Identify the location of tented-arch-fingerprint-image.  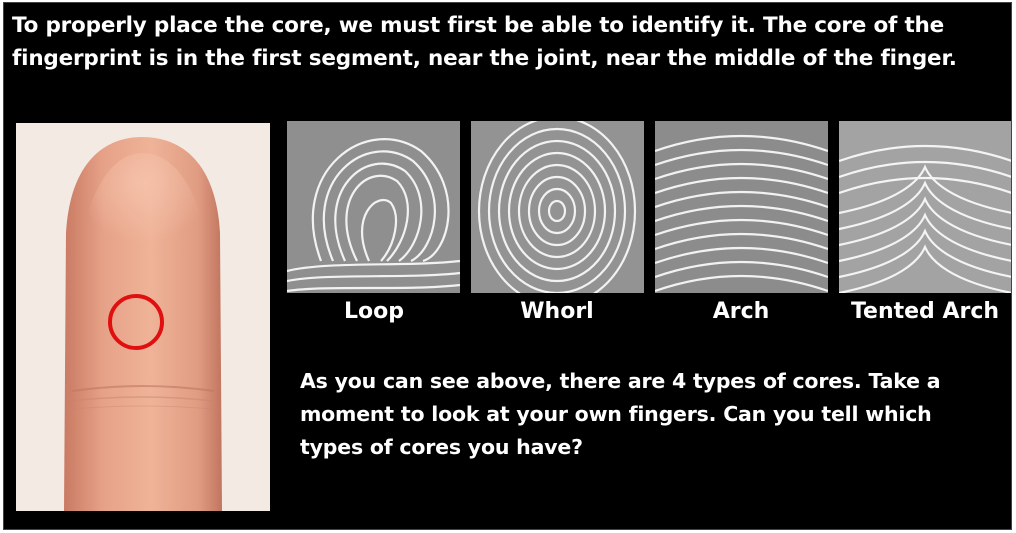
(925, 207).